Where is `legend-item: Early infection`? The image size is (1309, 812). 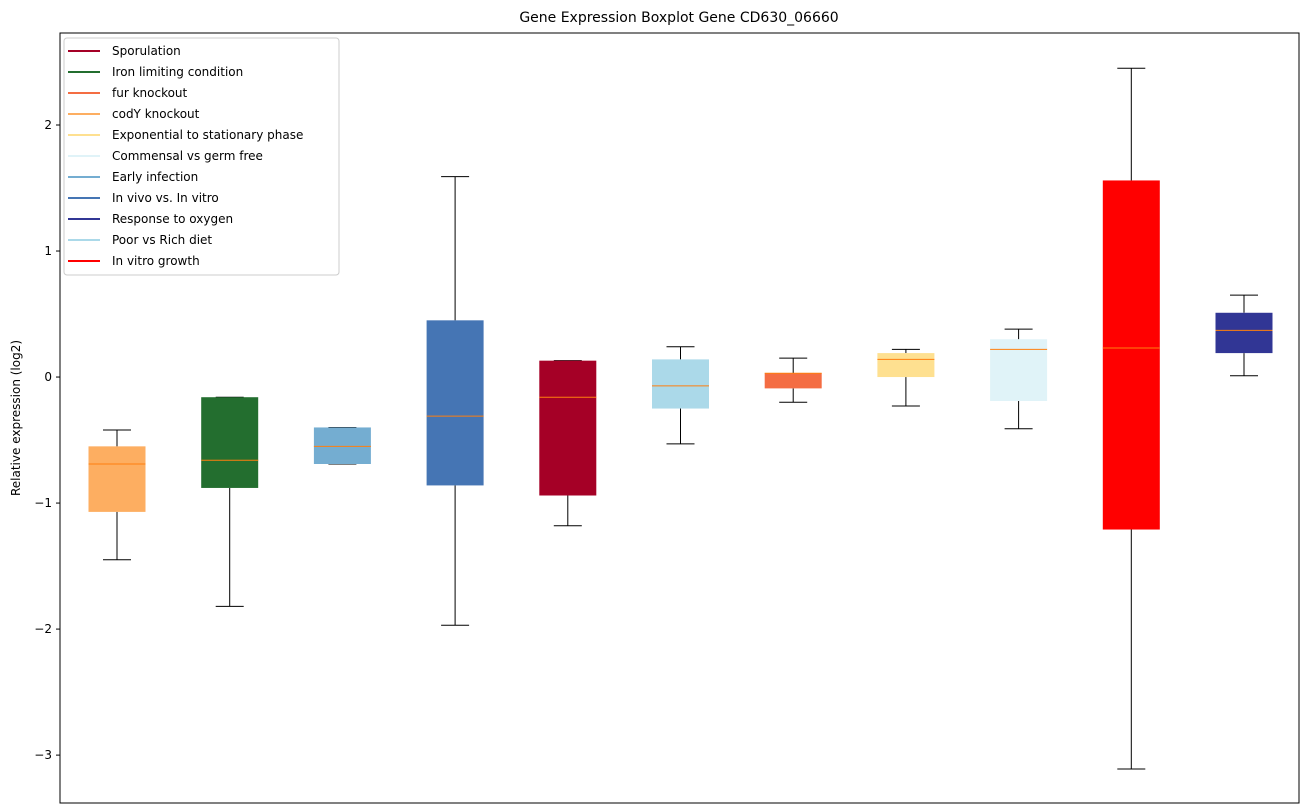
legend-item: Early infection is located at coordinates (133, 177).